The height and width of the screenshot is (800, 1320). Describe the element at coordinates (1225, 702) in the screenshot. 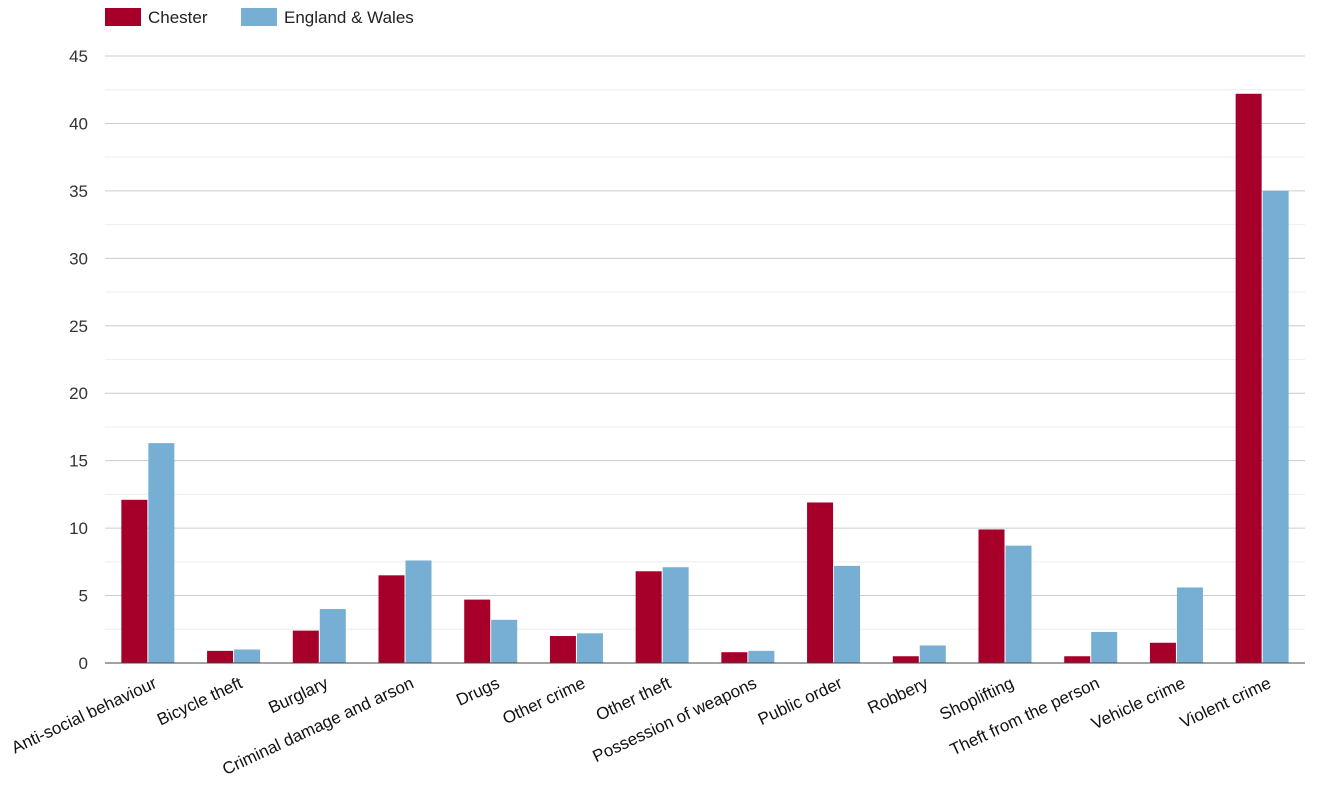

I see `x-category-label: Violent crime` at that location.